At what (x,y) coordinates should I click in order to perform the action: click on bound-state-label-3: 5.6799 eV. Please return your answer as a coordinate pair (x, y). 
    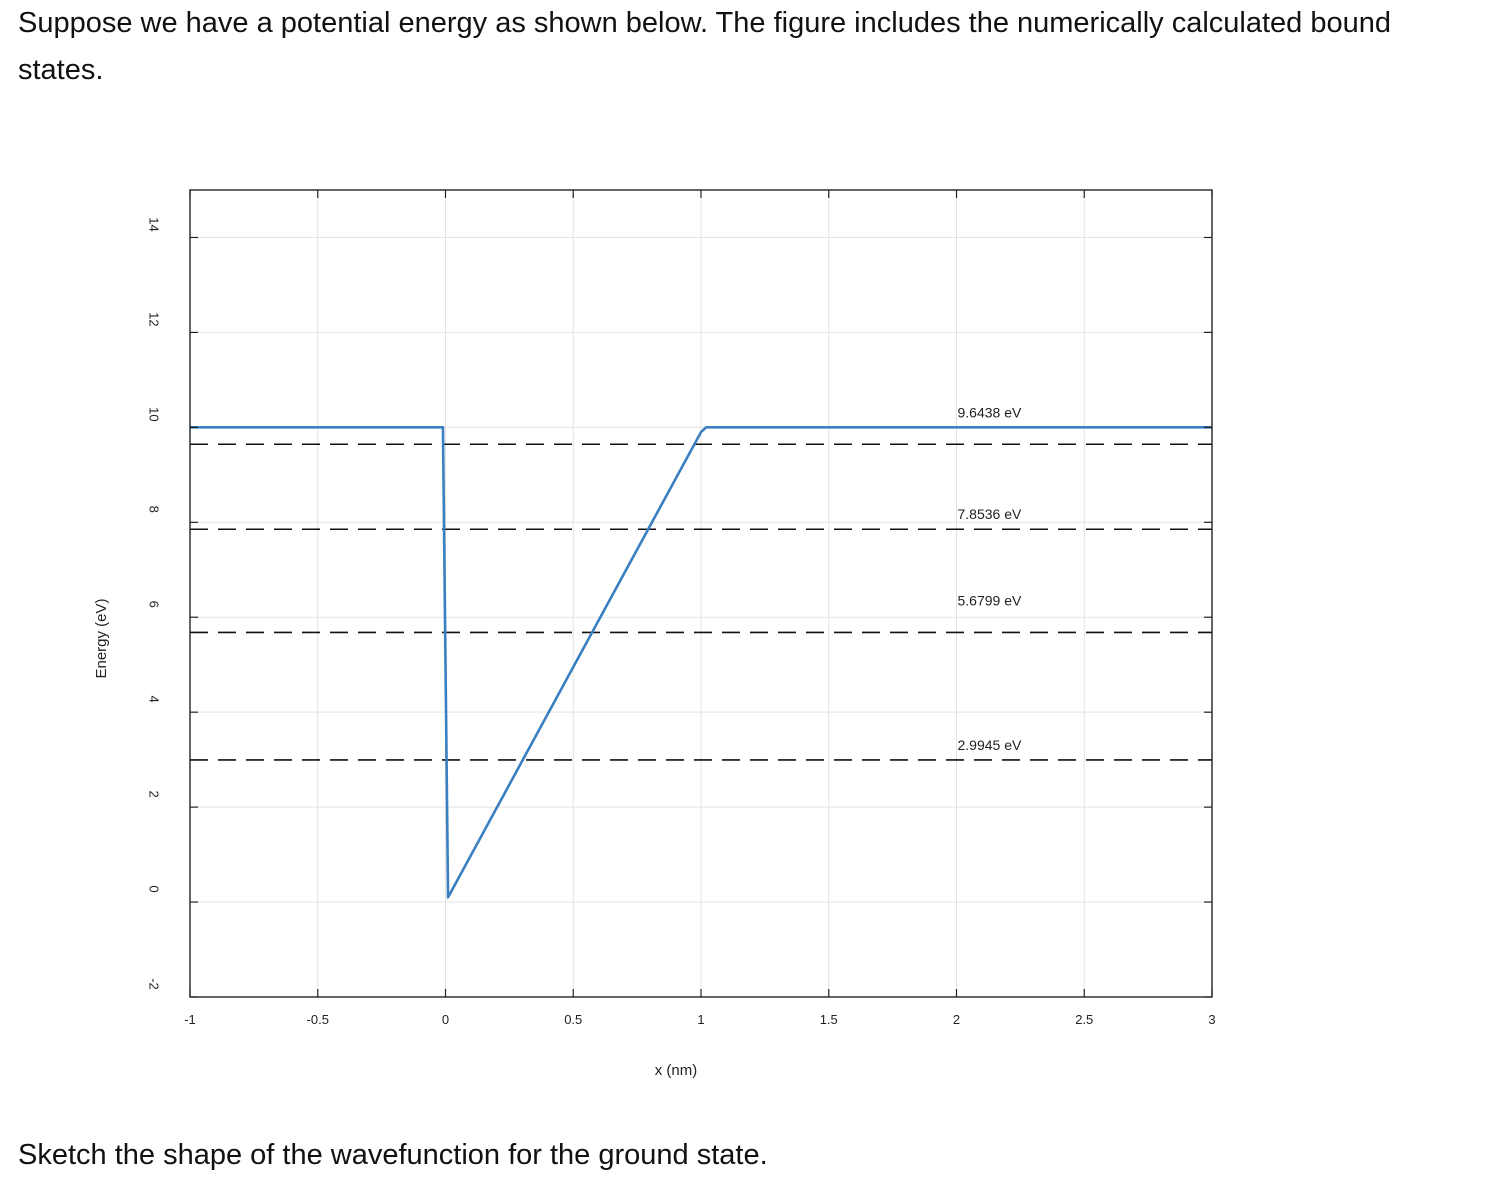
    Looking at the image, I should click on (990, 600).